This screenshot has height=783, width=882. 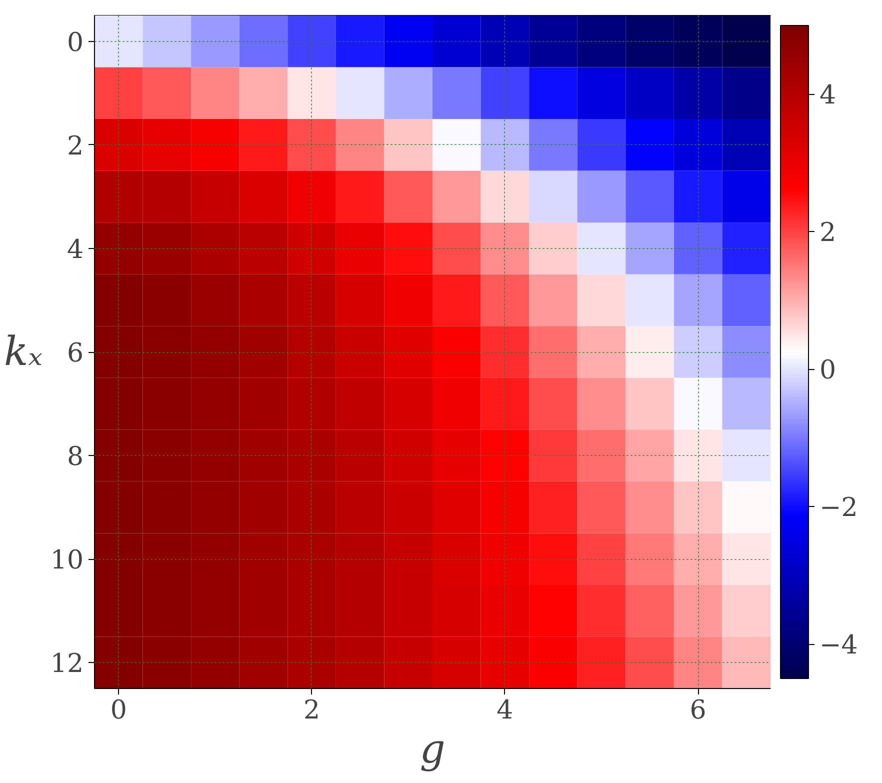 What do you see at coordinates (828, 233) in the screenshot?
I see `color-bar-label: 2` at bounding box center [828, 233].